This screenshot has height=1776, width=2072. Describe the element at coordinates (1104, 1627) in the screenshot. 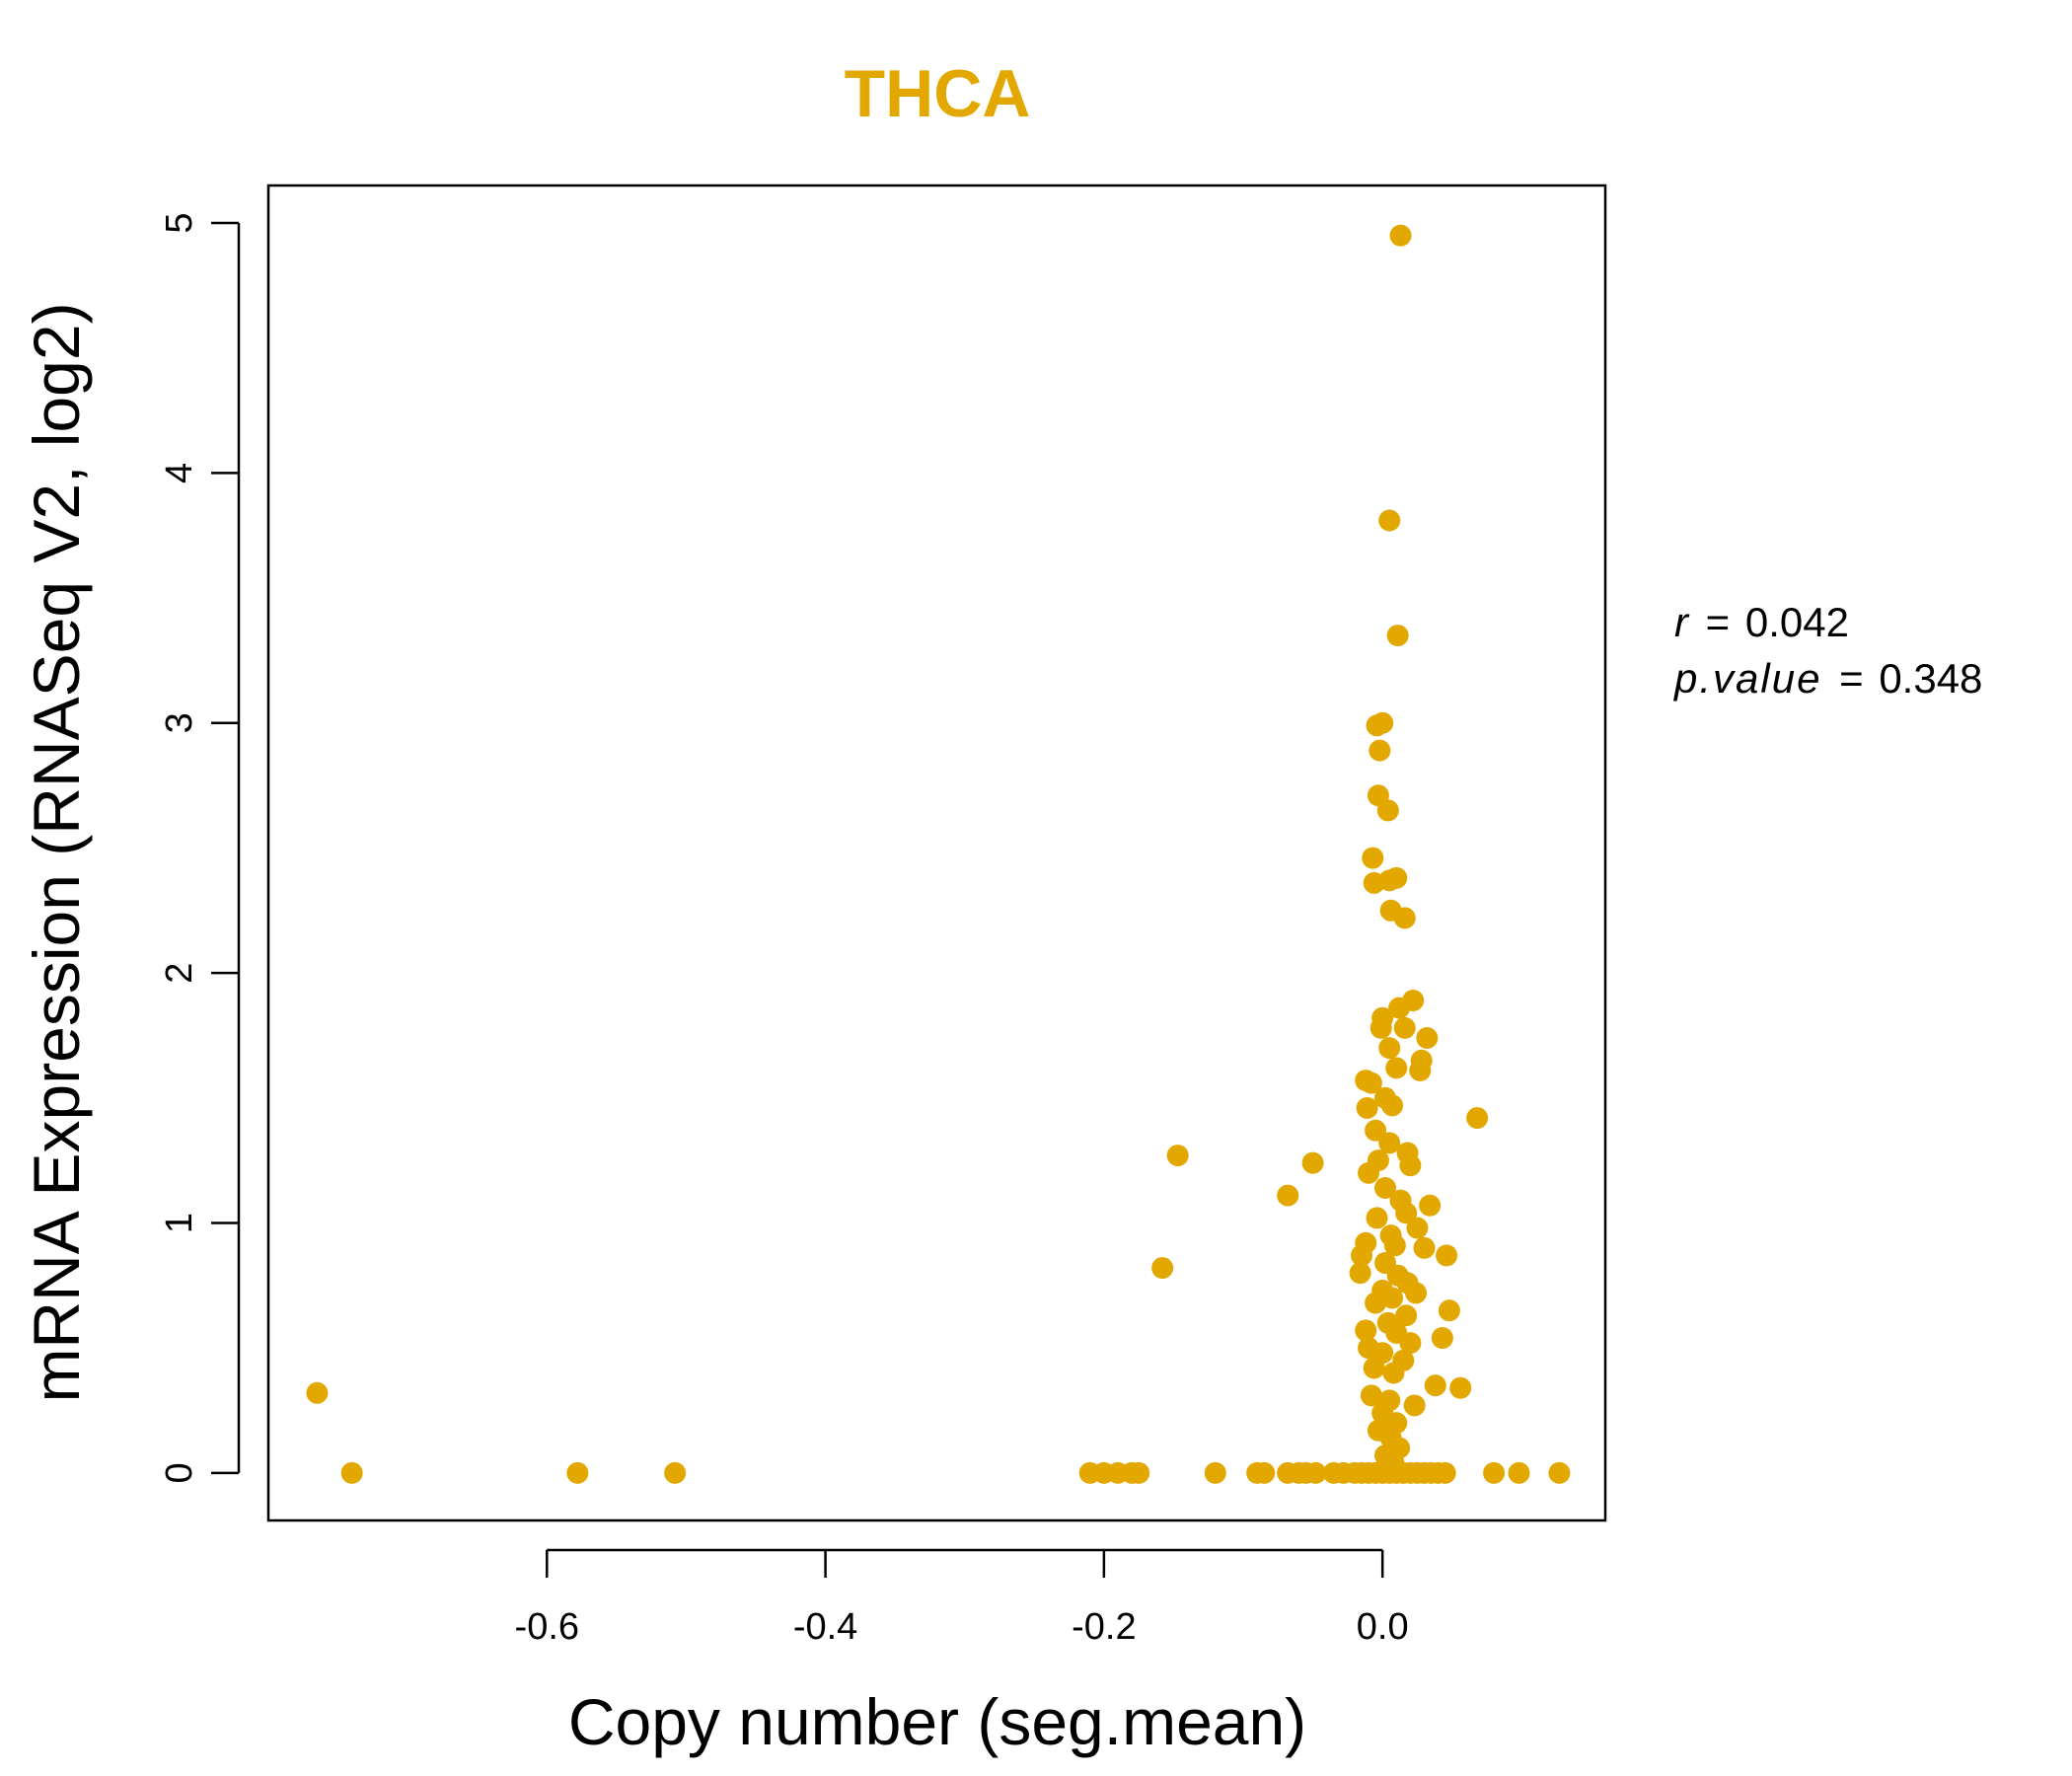

I see `x-tick-label: -0.2` at that location.